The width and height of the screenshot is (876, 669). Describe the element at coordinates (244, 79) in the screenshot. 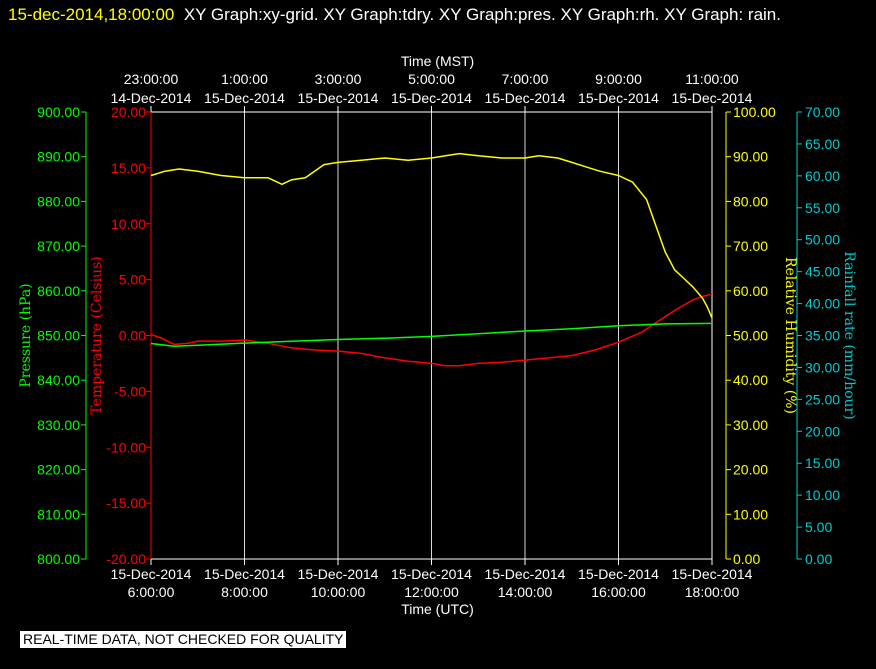

I see `x-top-tick-label: 1:00:00` at that location.